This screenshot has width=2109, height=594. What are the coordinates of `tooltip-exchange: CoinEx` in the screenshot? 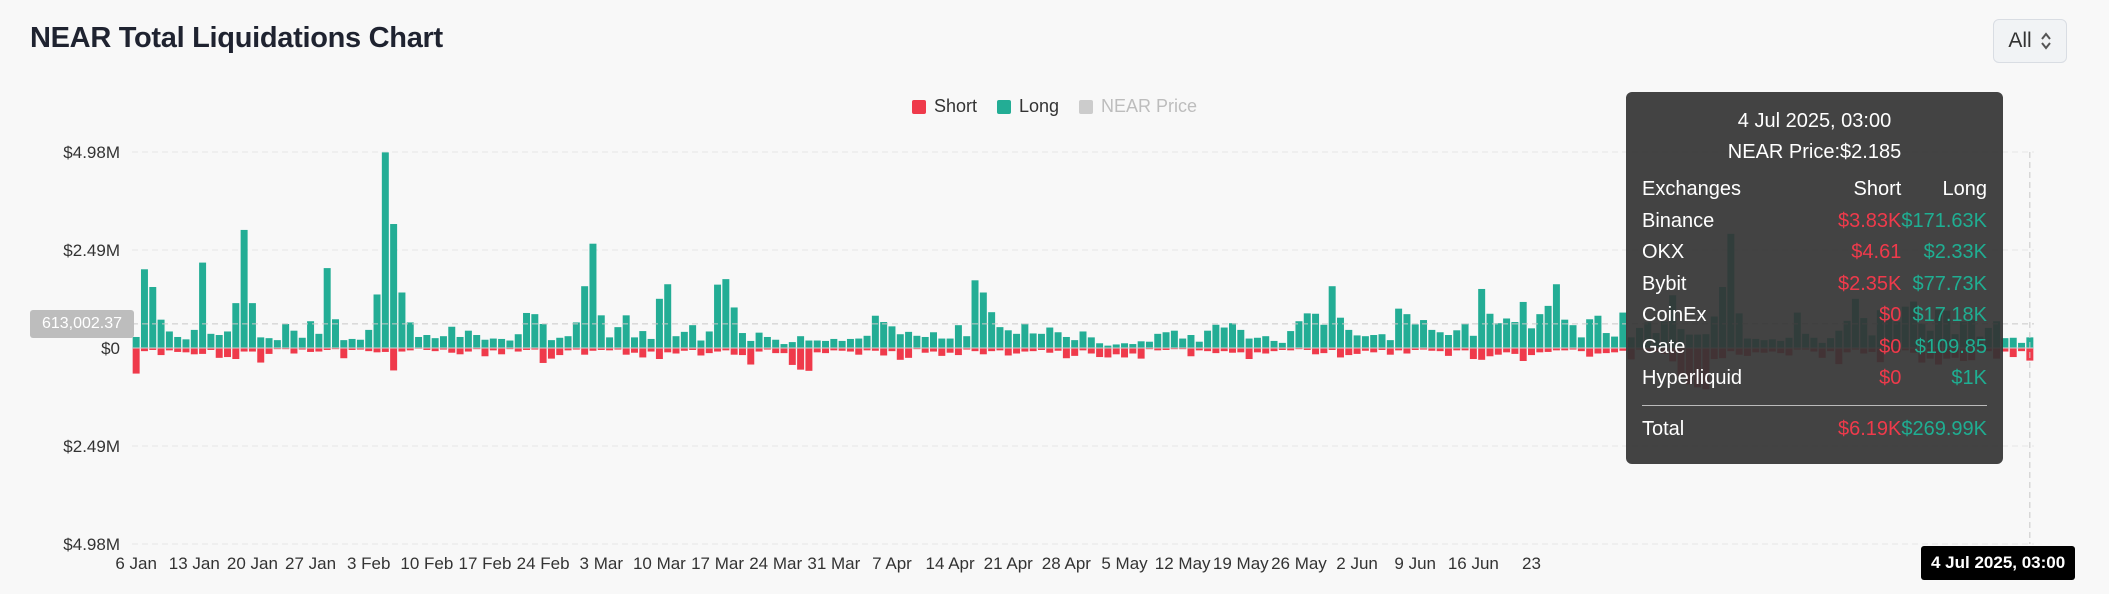 It's located at (1674, 315).